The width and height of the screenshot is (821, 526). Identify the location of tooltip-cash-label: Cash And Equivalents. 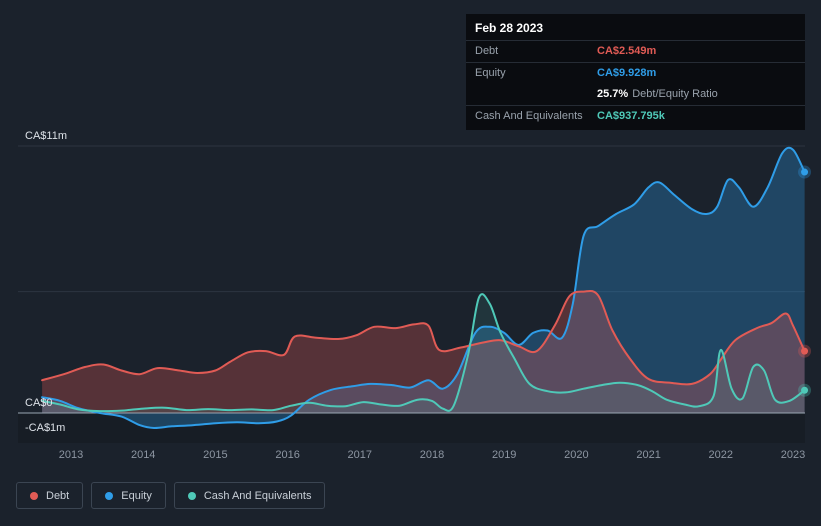
(529, 116).